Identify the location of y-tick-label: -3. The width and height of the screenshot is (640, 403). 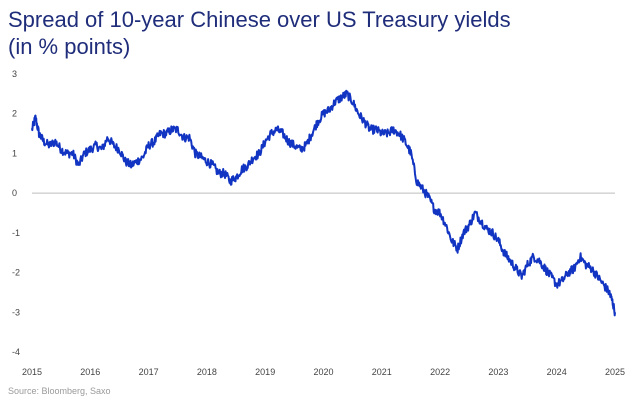
(16, 312).